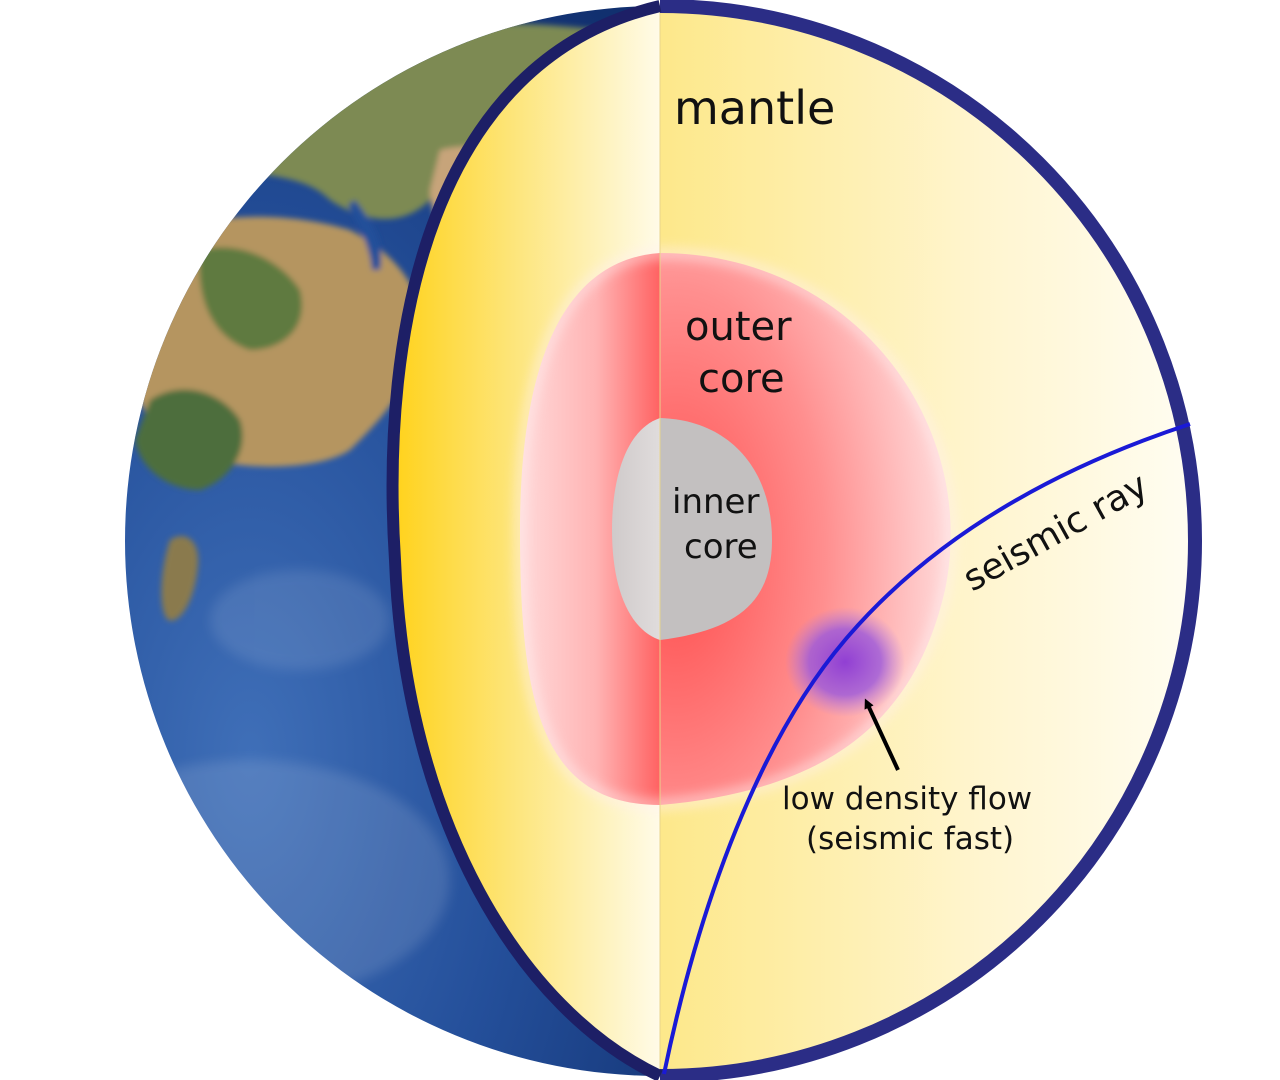 Image resolution: width=1280 pixels, height=1080 pixels. What do you see at coordinates (845, 662) in the screenshot?
I see `low-density-flow-blob` at bounding box center [845, 662].